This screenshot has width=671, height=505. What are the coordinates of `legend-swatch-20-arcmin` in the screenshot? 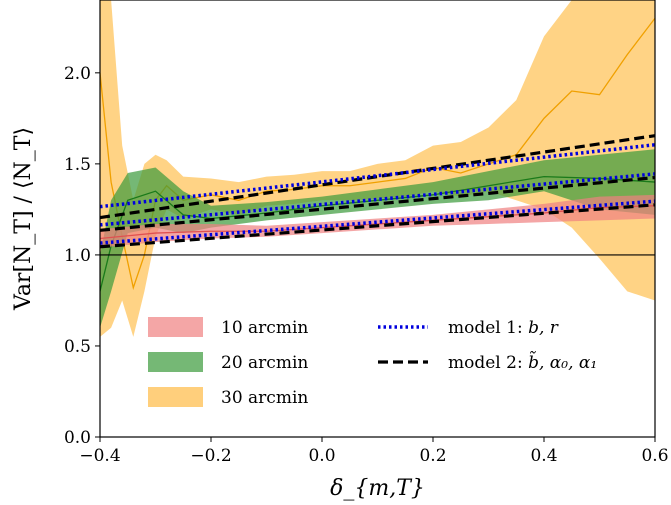 It's located at (175, 362).